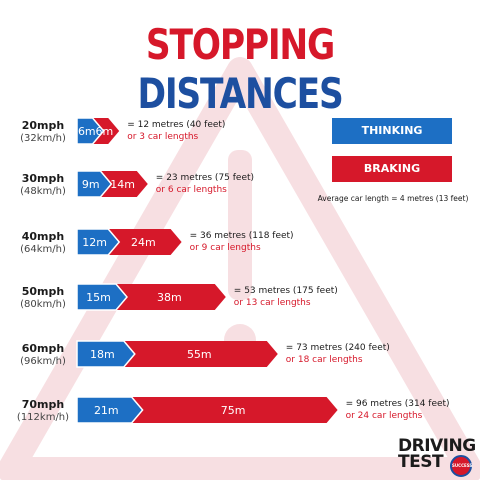  I want to click on total-distance-note: = 53 metres (175 feet) or 13 car lengths, so click(286, 297).